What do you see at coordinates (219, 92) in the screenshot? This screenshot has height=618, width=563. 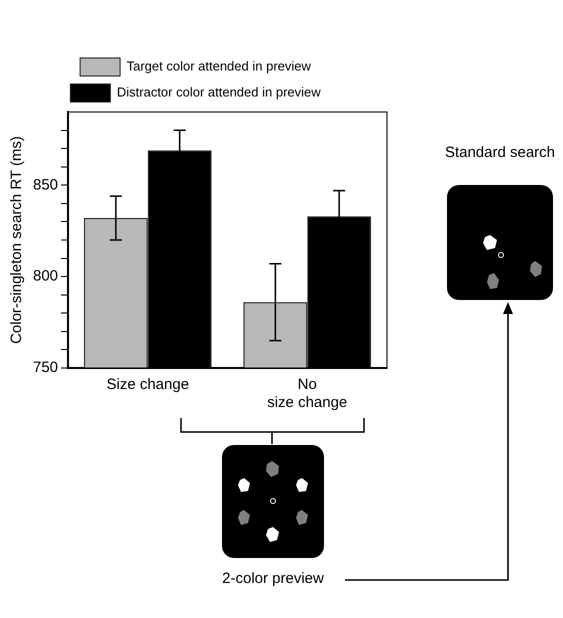 I see `legend-label: Distractor color attended in preview` at bounding box center [219, 92].